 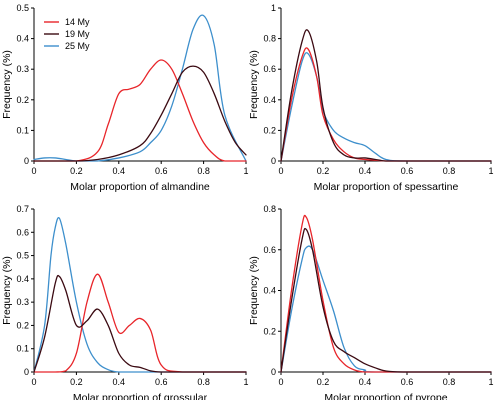 I want to click on y-tick-label: 1, so click(x=273, y=8).